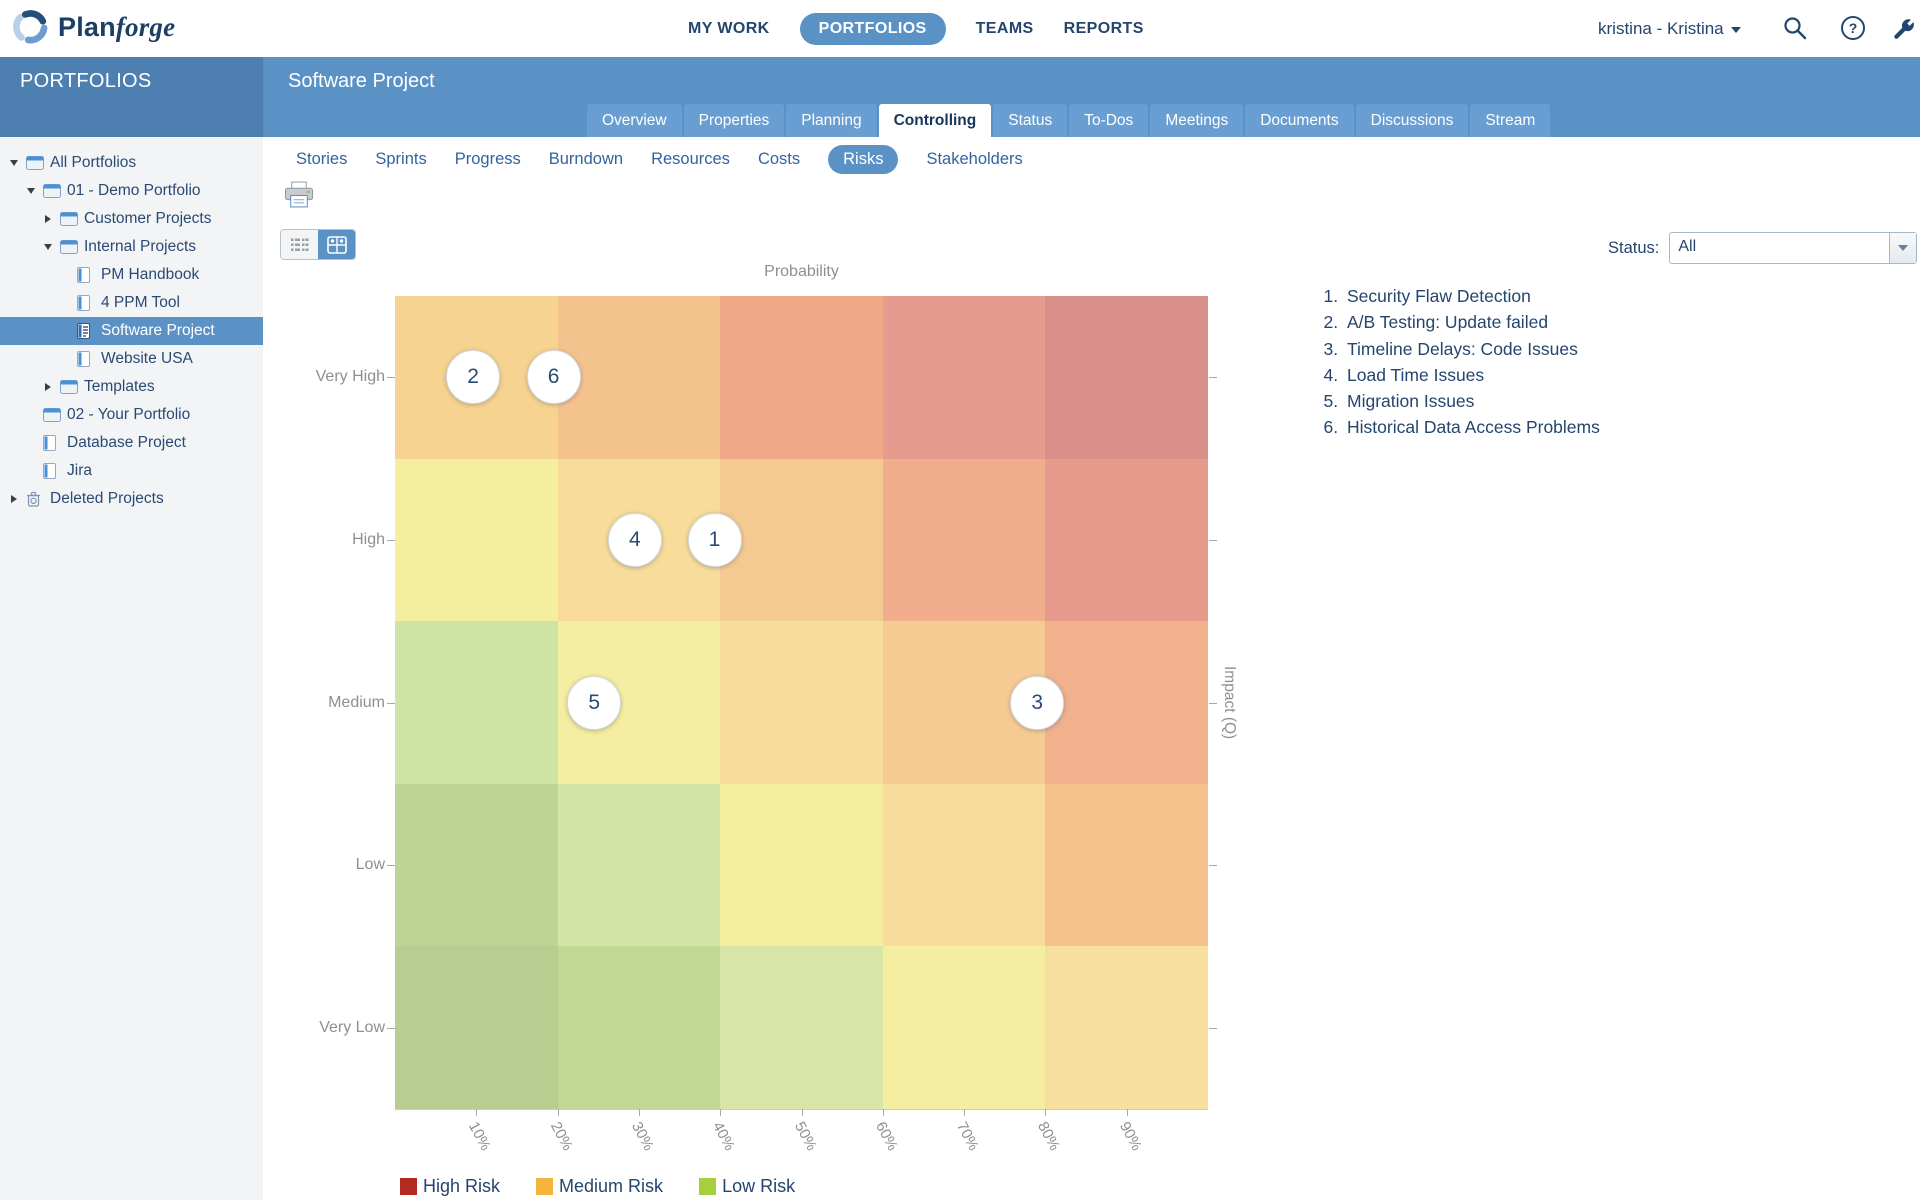 This screenshot has width=1920, height=1200. I want to click on subtab-progress: Progress, so click(487, 159).